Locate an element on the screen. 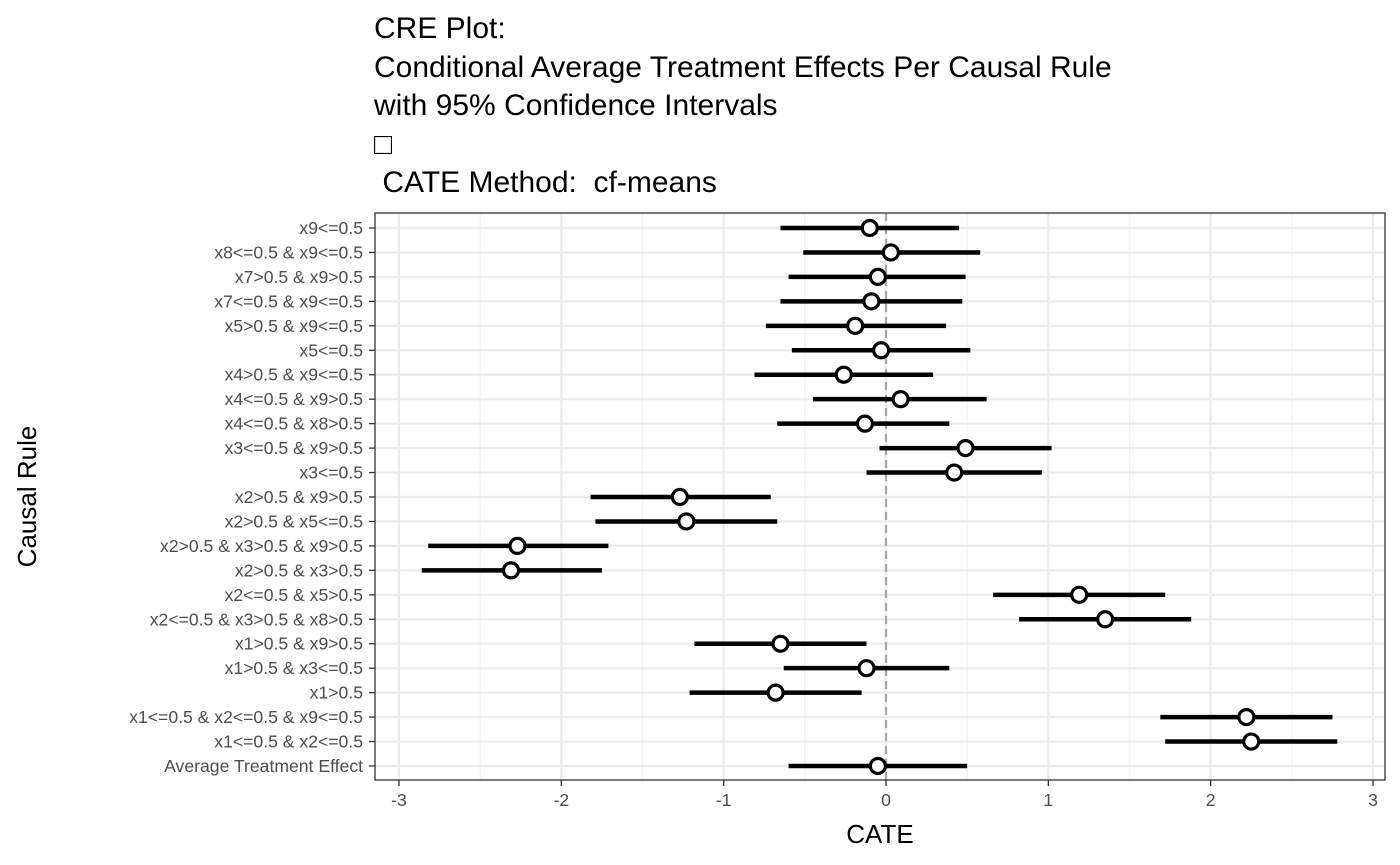 The height and width of the screenshot is (865, 1400). y-tick-label: x2>0.5 & x3>0.5 is located at coordinates (299, 570).